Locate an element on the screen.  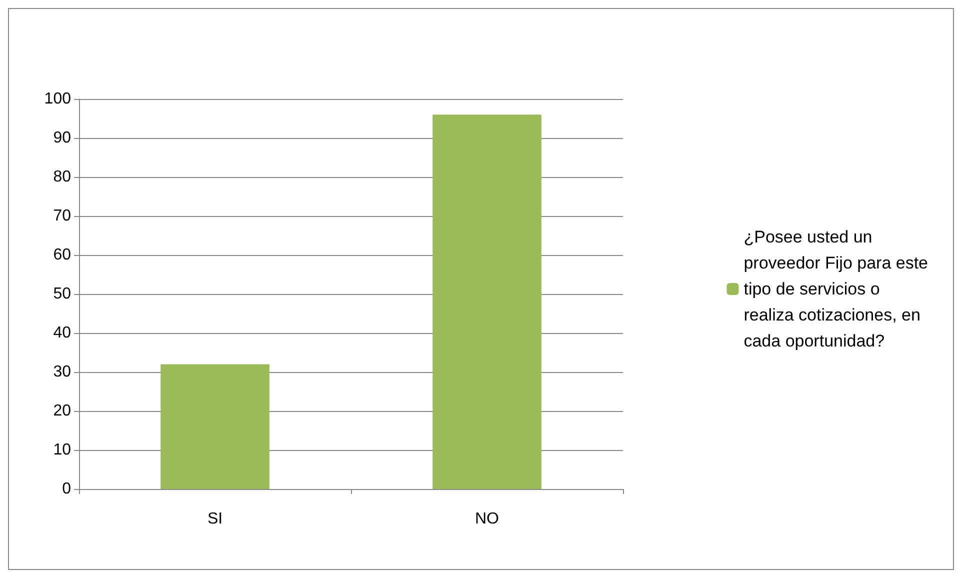
x-tick-label: NO is located at coordinates (487, 519).